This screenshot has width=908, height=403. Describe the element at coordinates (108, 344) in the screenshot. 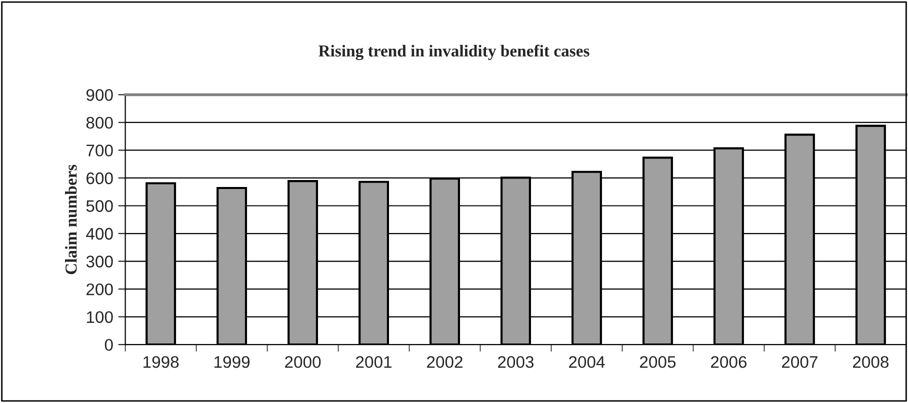

I see `y-tick-label: 0` at that location.